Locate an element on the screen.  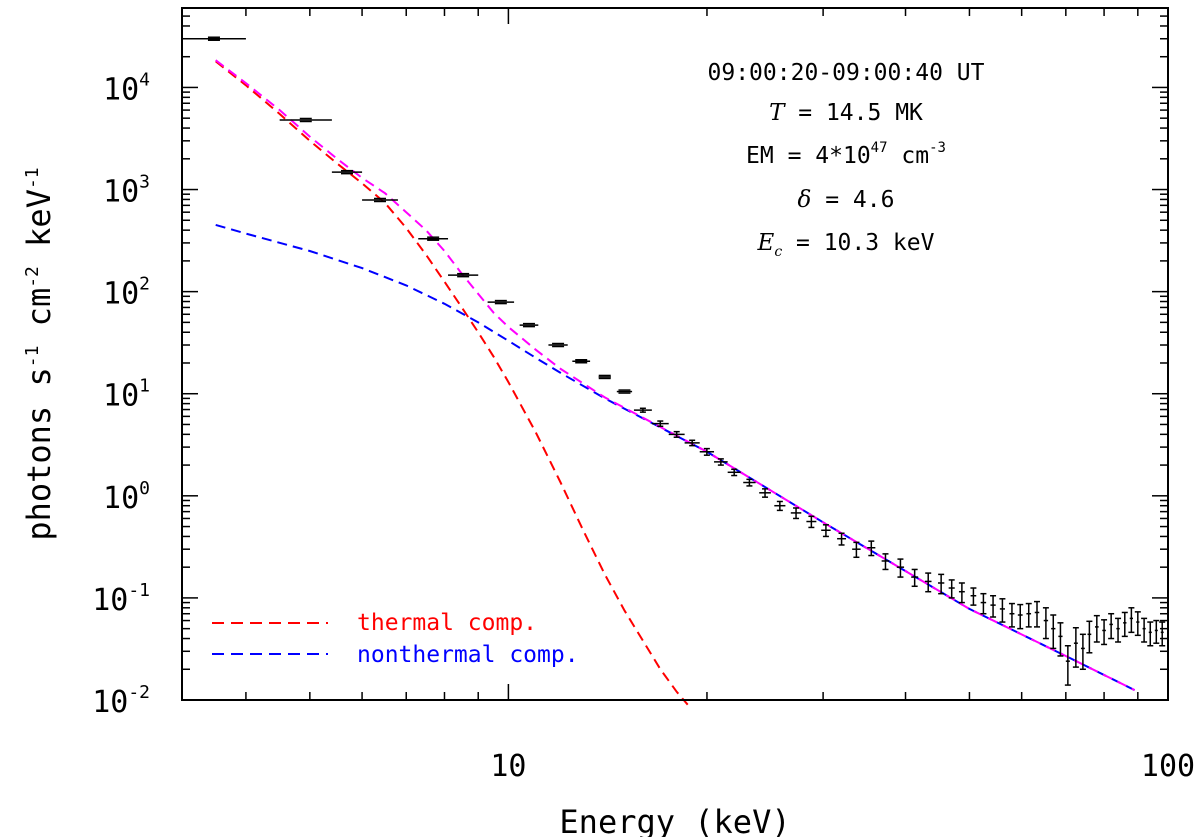
y-tick-label: 10¹ is located at coordinates (126, 395).